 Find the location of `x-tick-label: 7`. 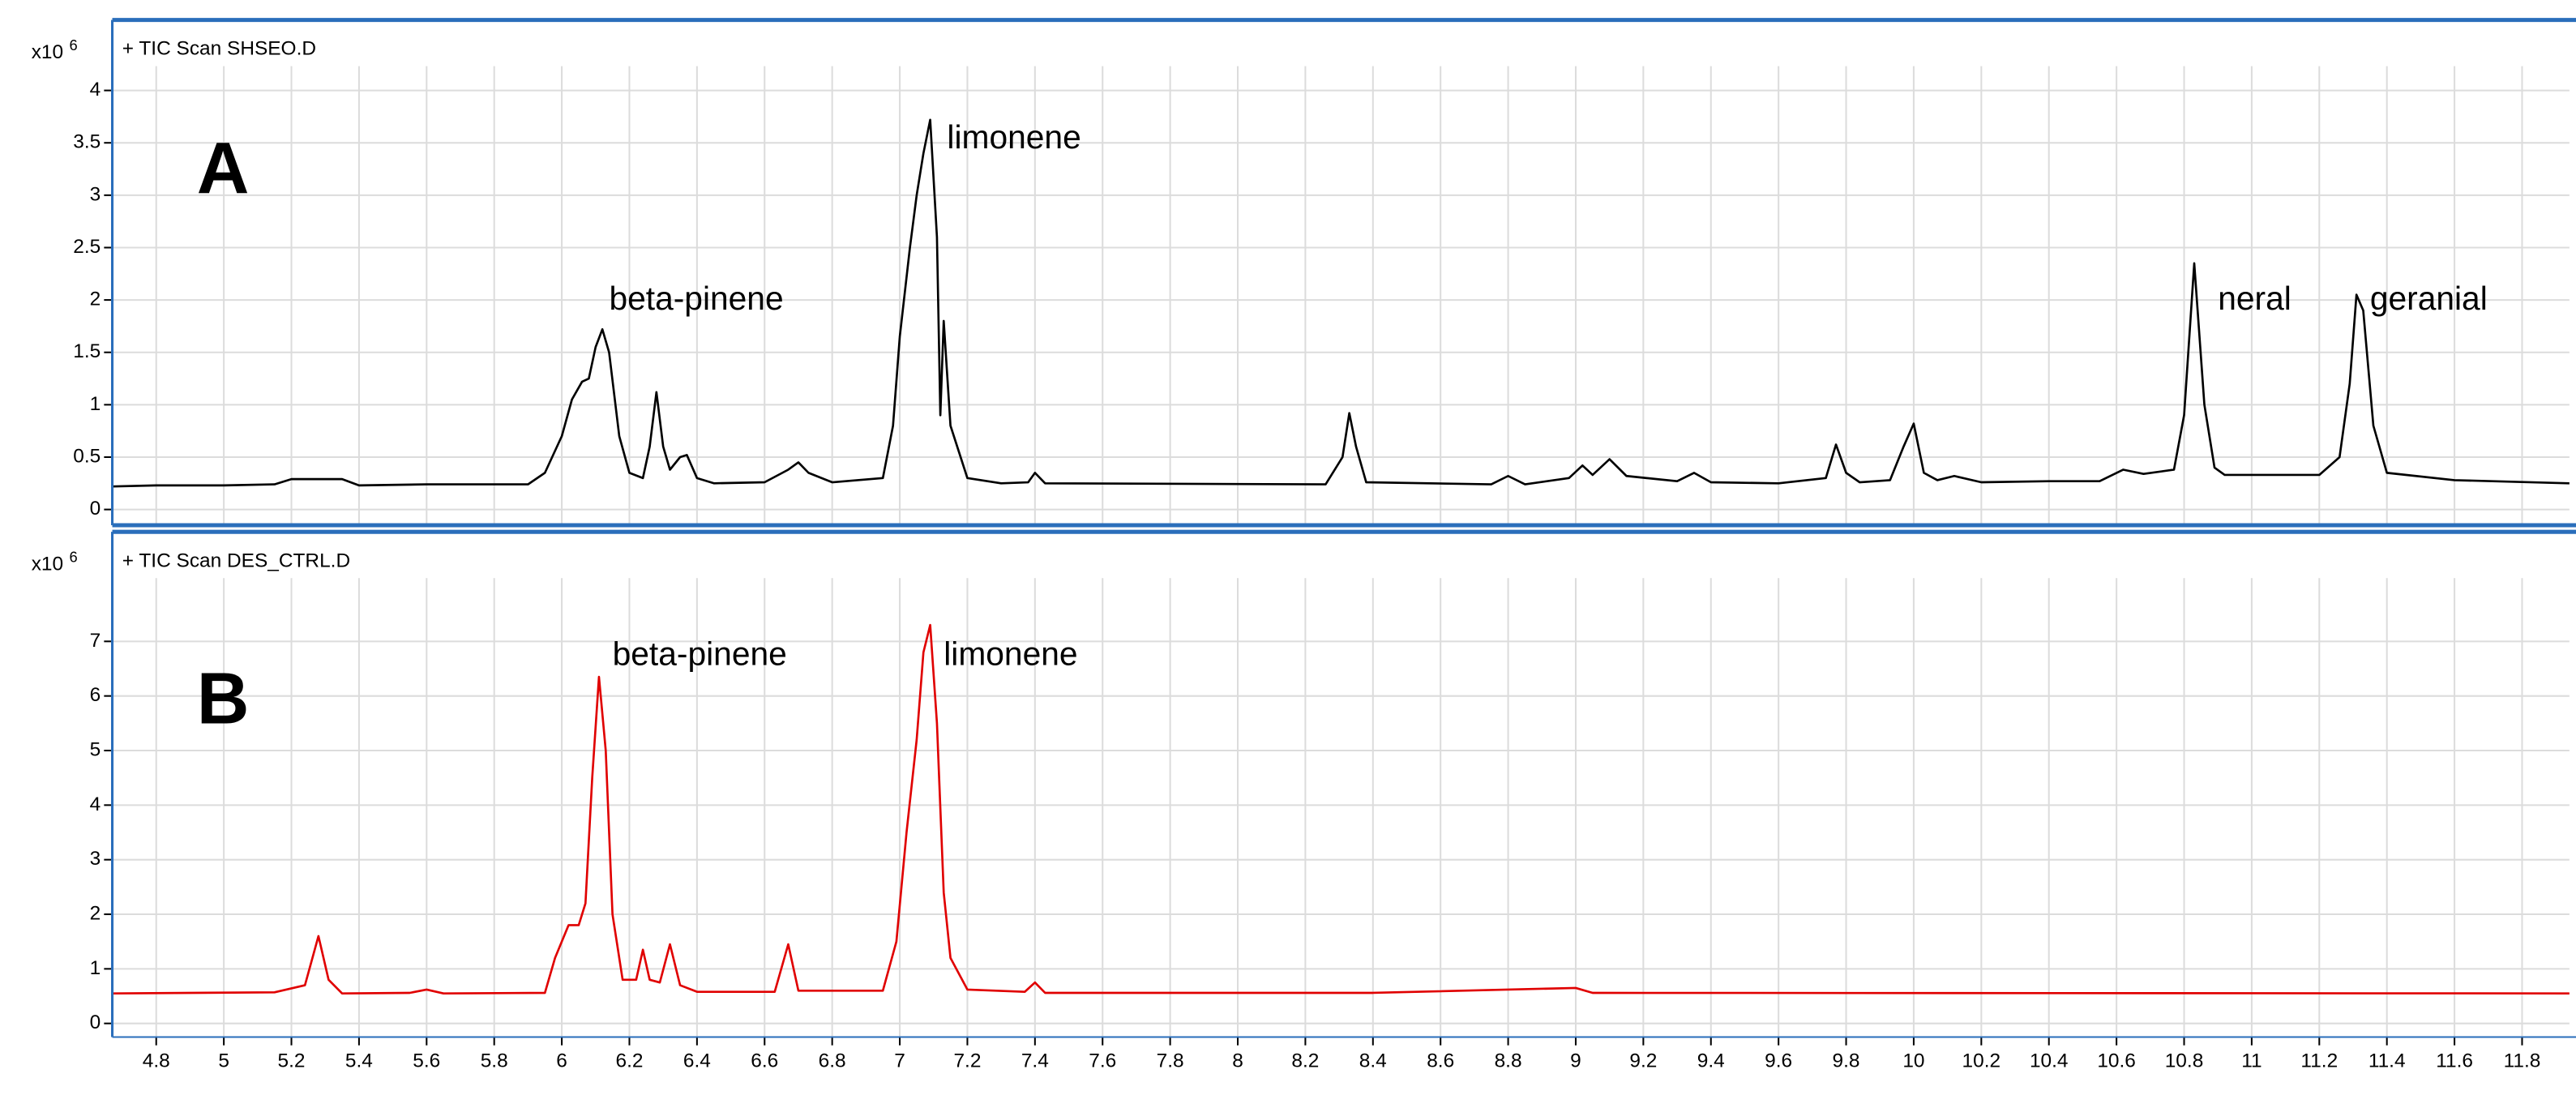

x-tick-label: 7 is located at coordinates (899, 1061).